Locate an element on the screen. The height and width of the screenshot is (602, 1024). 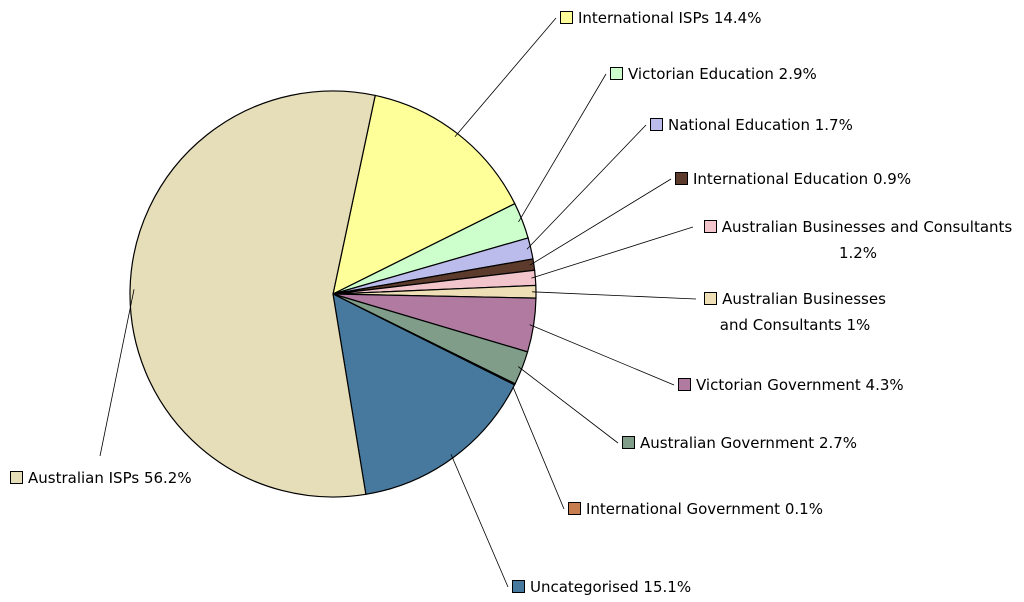
label-name: National Education is located at coordinates (739, 125).